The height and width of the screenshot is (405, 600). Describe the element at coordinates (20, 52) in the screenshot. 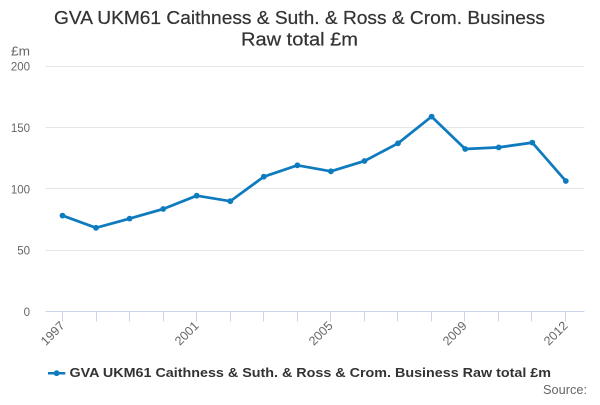

I see `svg-text: £m` at that location.